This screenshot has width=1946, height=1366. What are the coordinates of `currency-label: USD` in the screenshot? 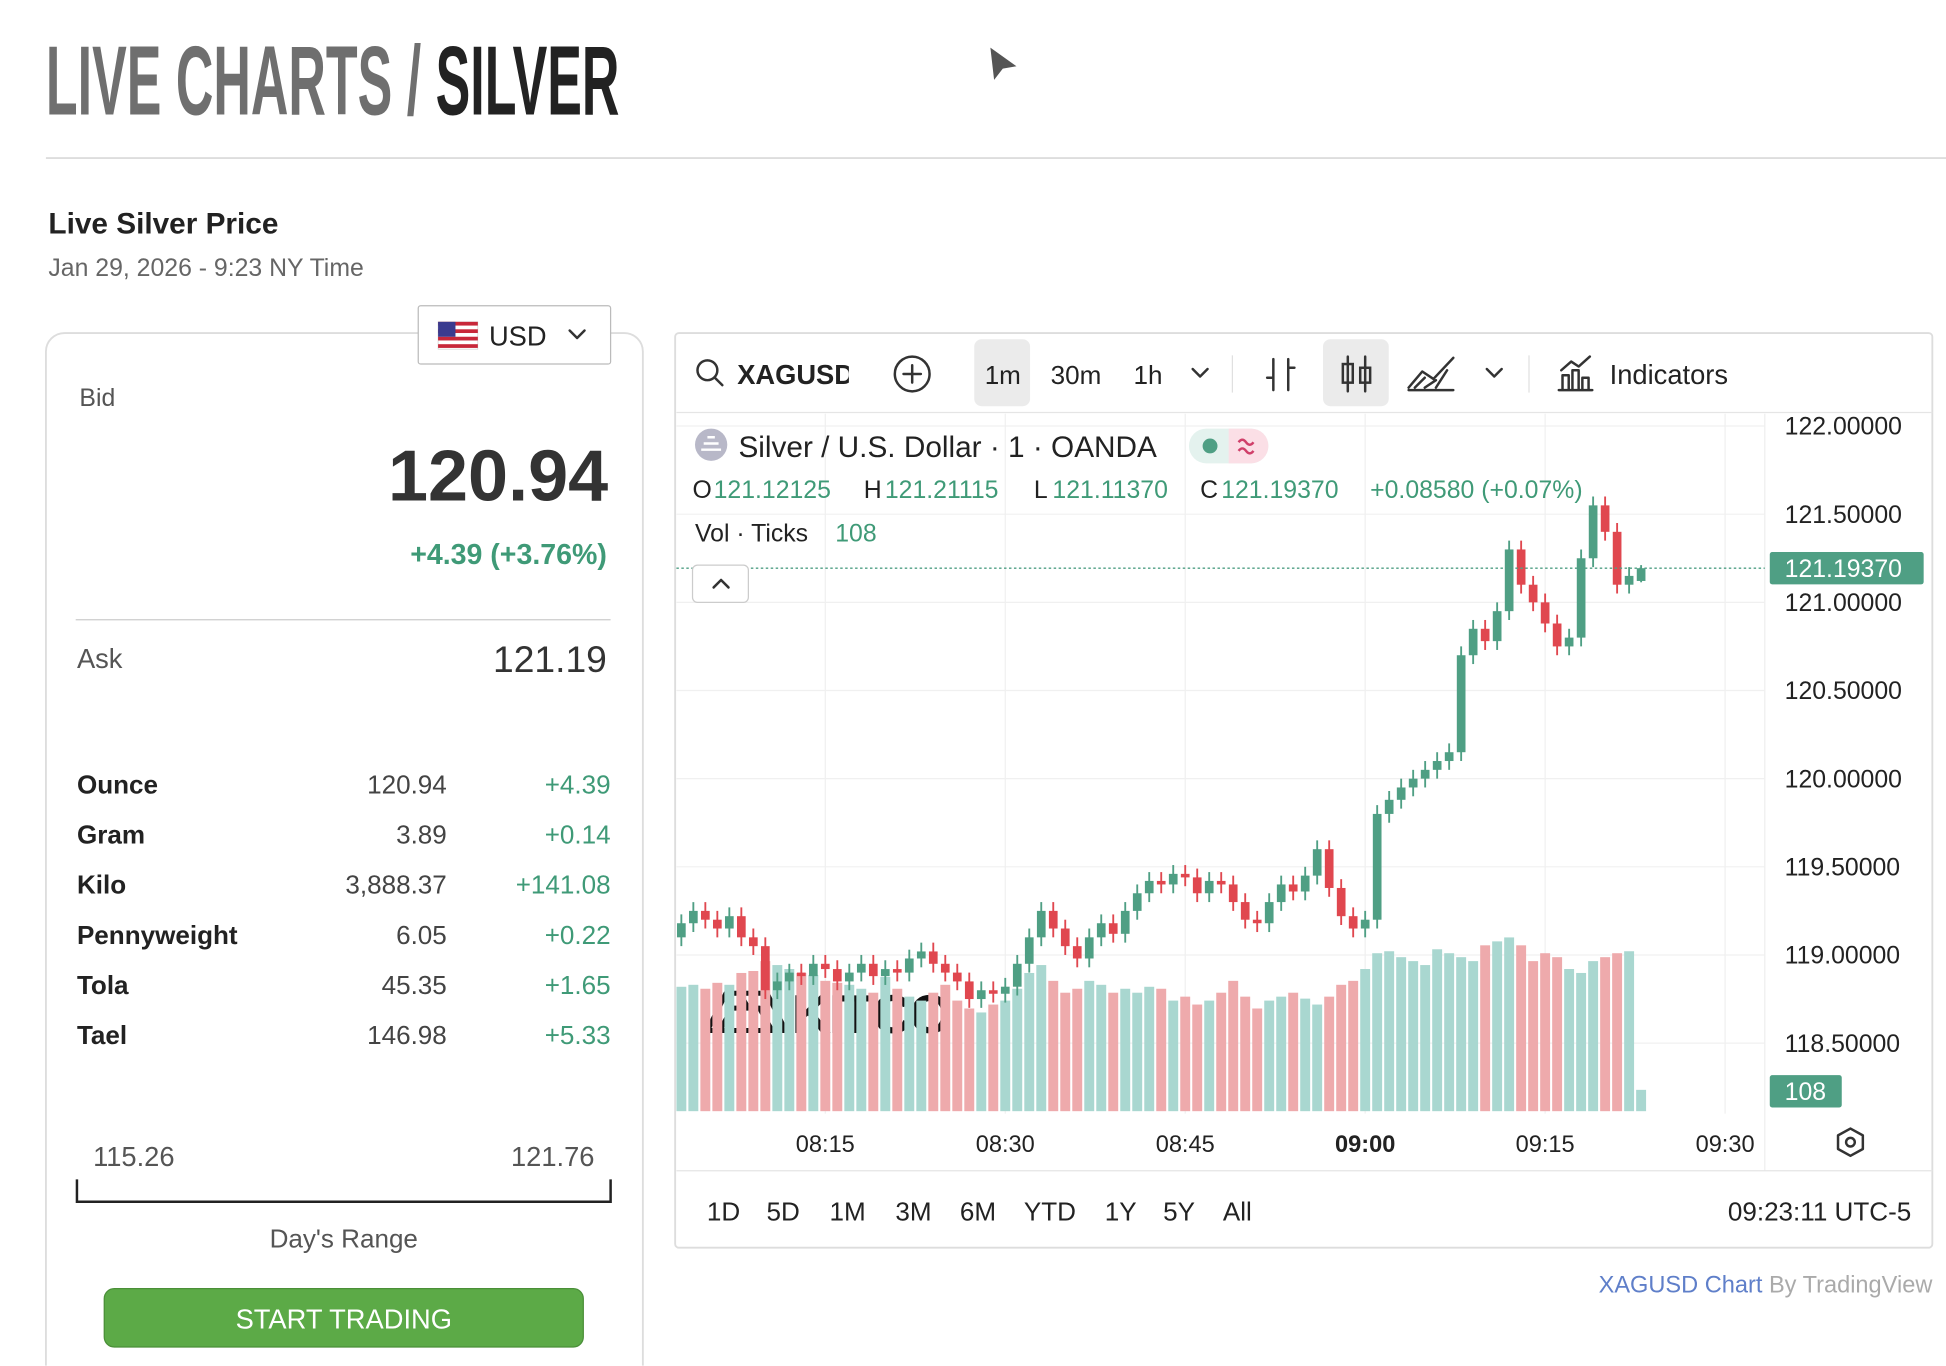 It's located at (518, 335).